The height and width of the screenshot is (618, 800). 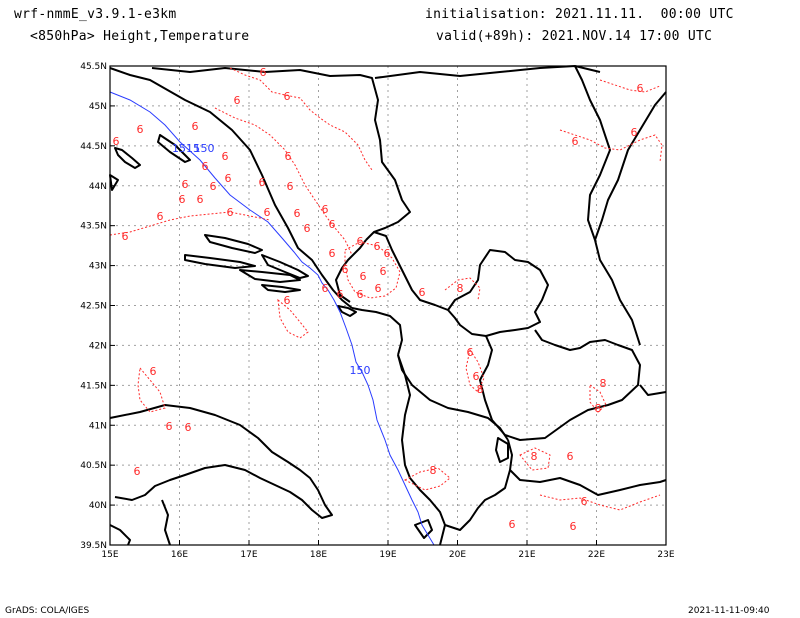 I want to click on serbia-border, so click(x=487, y=72).